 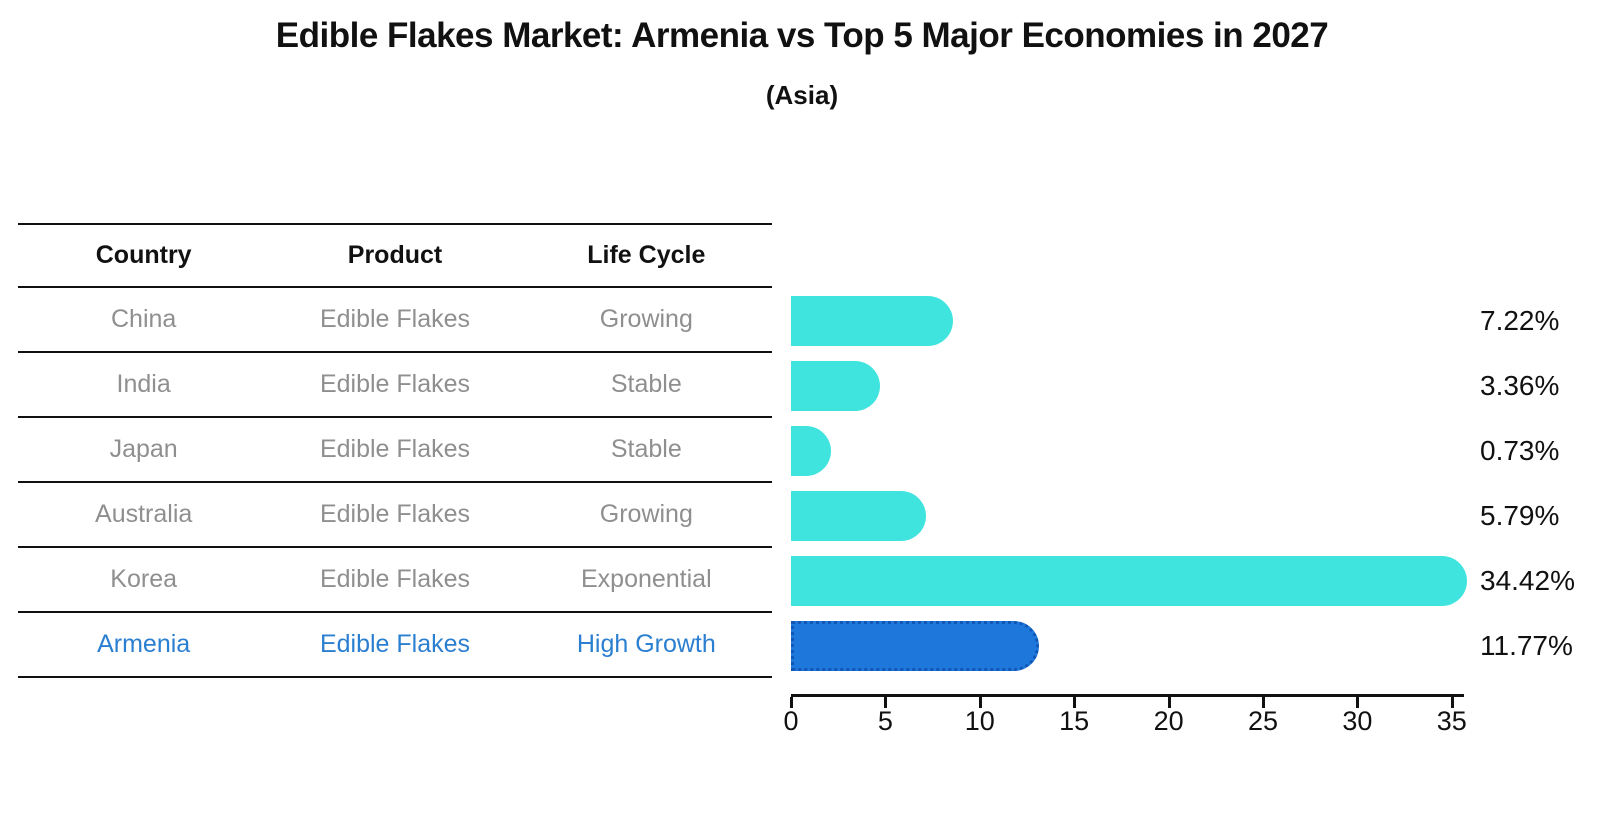 What do you see at coordinates (979, 721) in the screenshot?
I see `x-tick-label: 10` at bounding box center [979, 721].